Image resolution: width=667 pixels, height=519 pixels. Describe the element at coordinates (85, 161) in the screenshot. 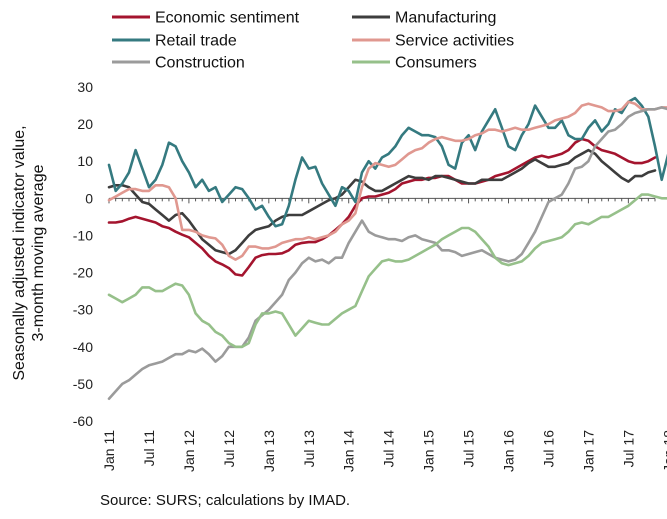

I see `y-tick-label: 10` at that location.